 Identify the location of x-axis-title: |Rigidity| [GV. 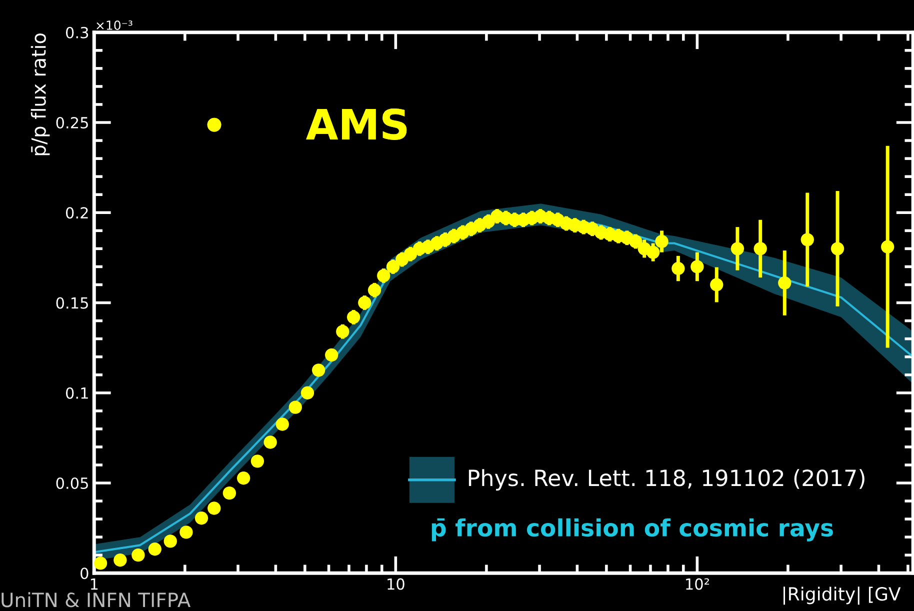
(842, 595).